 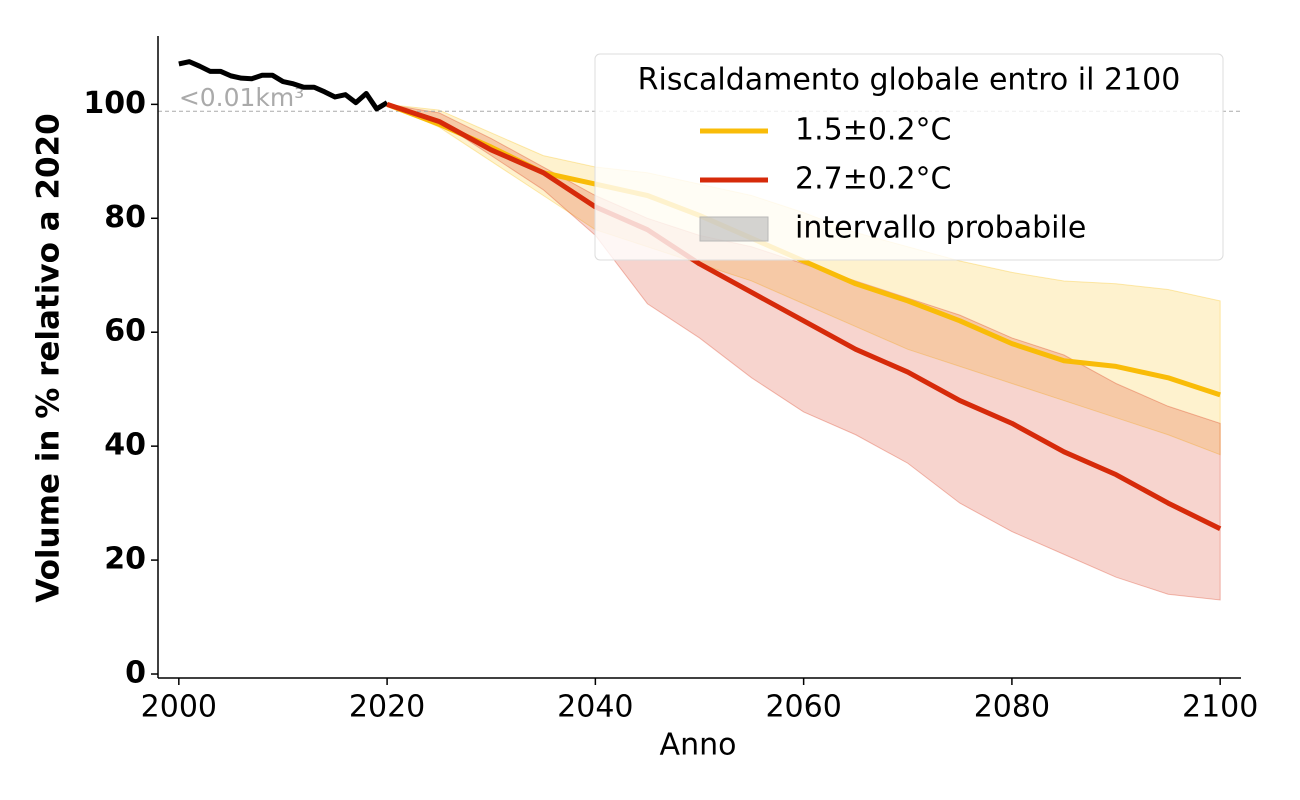 What do you see at coordinates (1220, 707) in the screenshot?
I see `x-tick-label: 2100` at bounding box center [1220, 707].